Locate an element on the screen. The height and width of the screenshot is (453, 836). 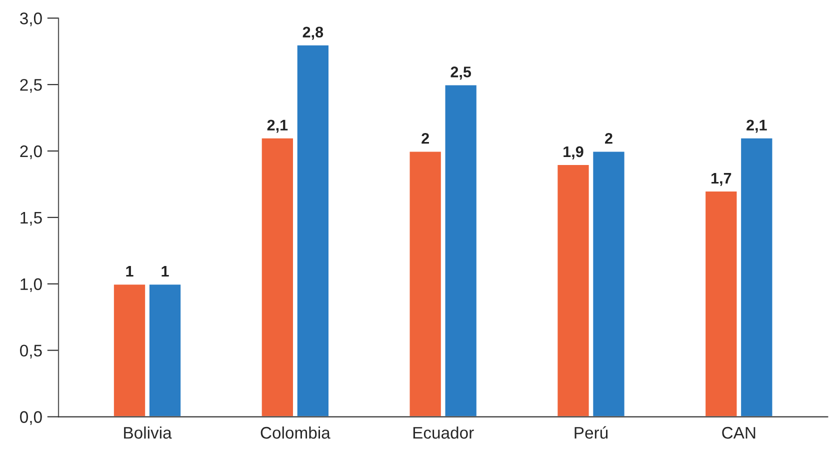
y-tick-label: 2,0 is located at coordinates (31, 152).